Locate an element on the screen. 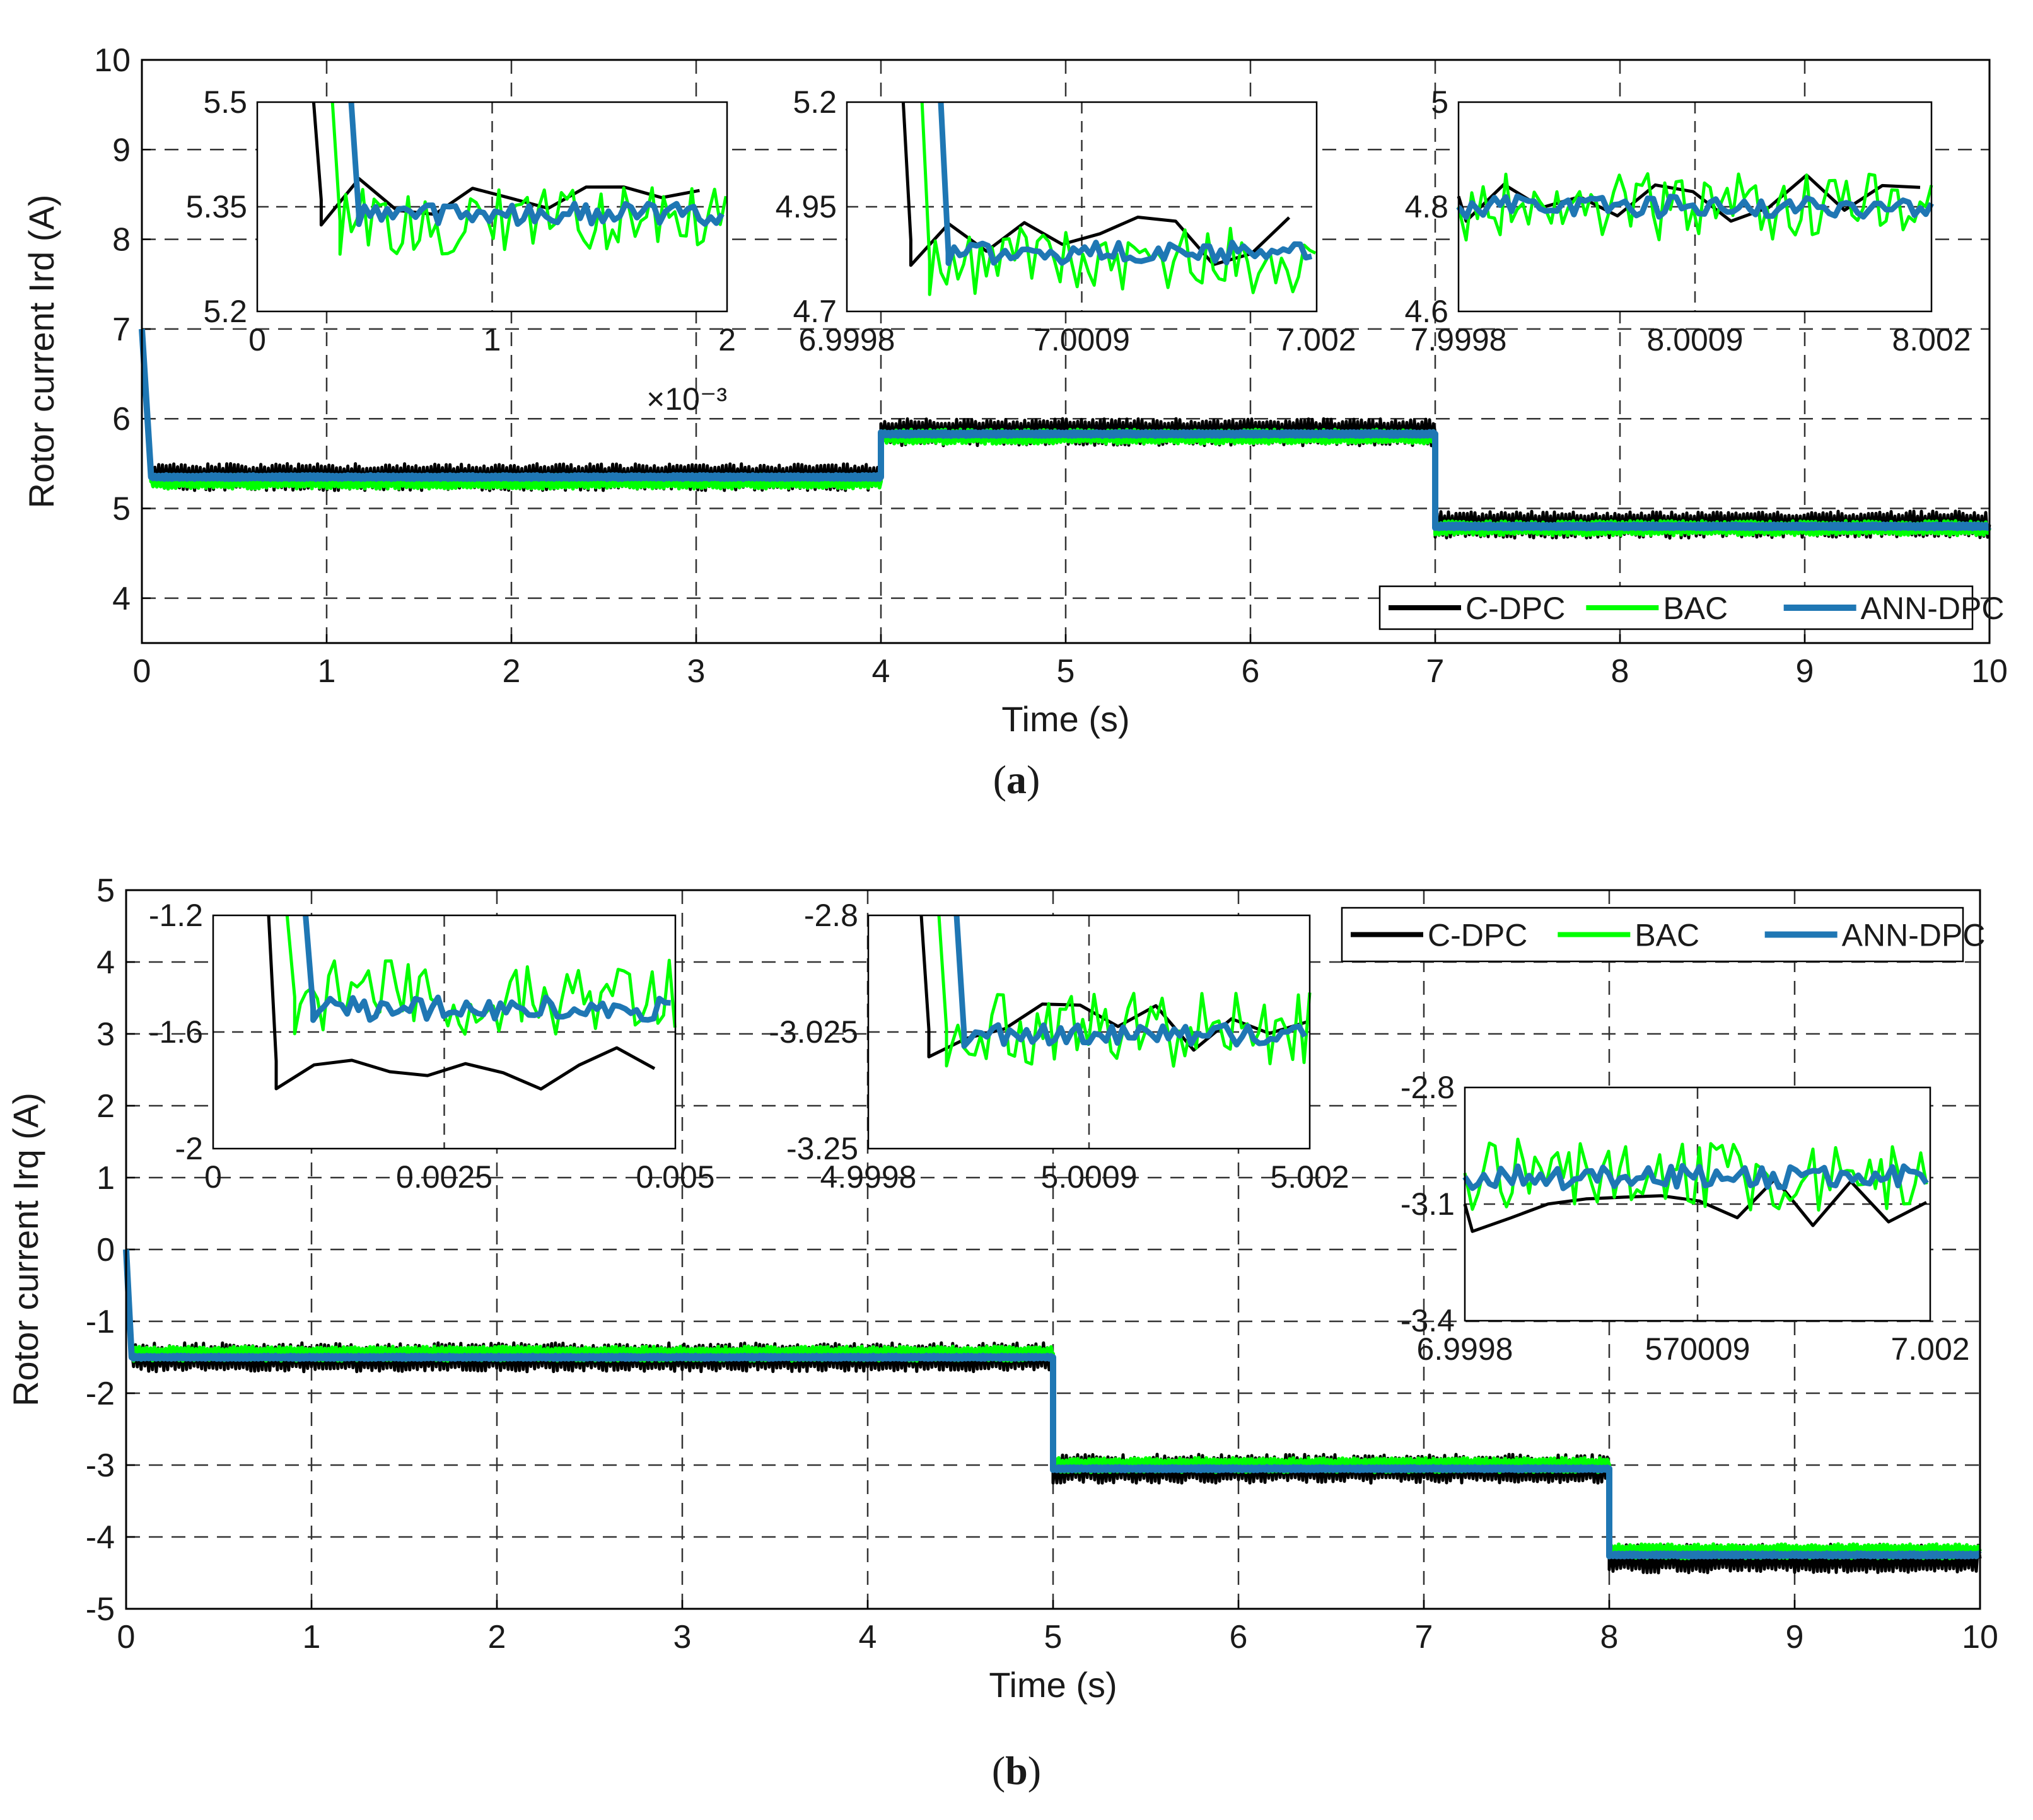 Image resolution: width=2033 pixels, height=1820 pixels. y-tick-label: 6 is located at coordinates (121, 419).